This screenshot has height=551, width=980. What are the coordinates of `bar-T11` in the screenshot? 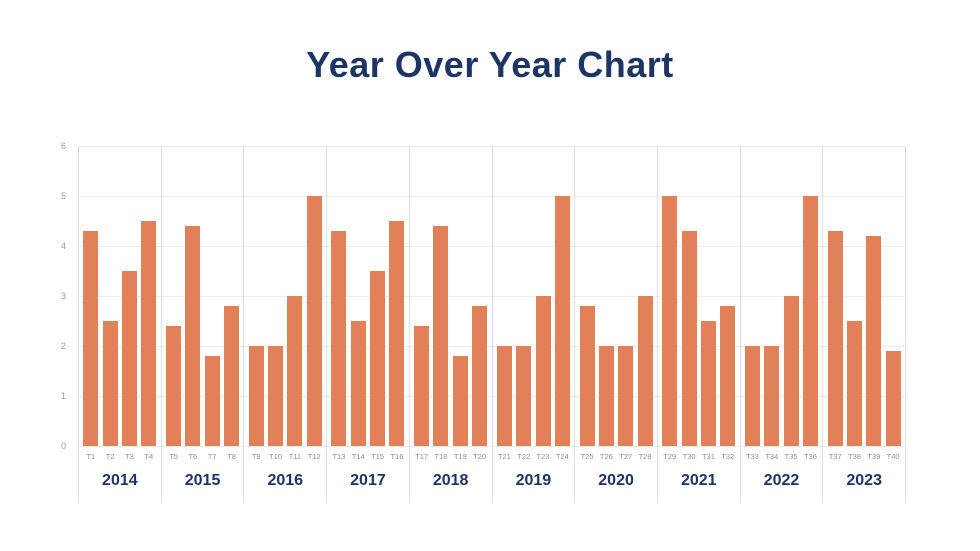 It's located at (295, 371).